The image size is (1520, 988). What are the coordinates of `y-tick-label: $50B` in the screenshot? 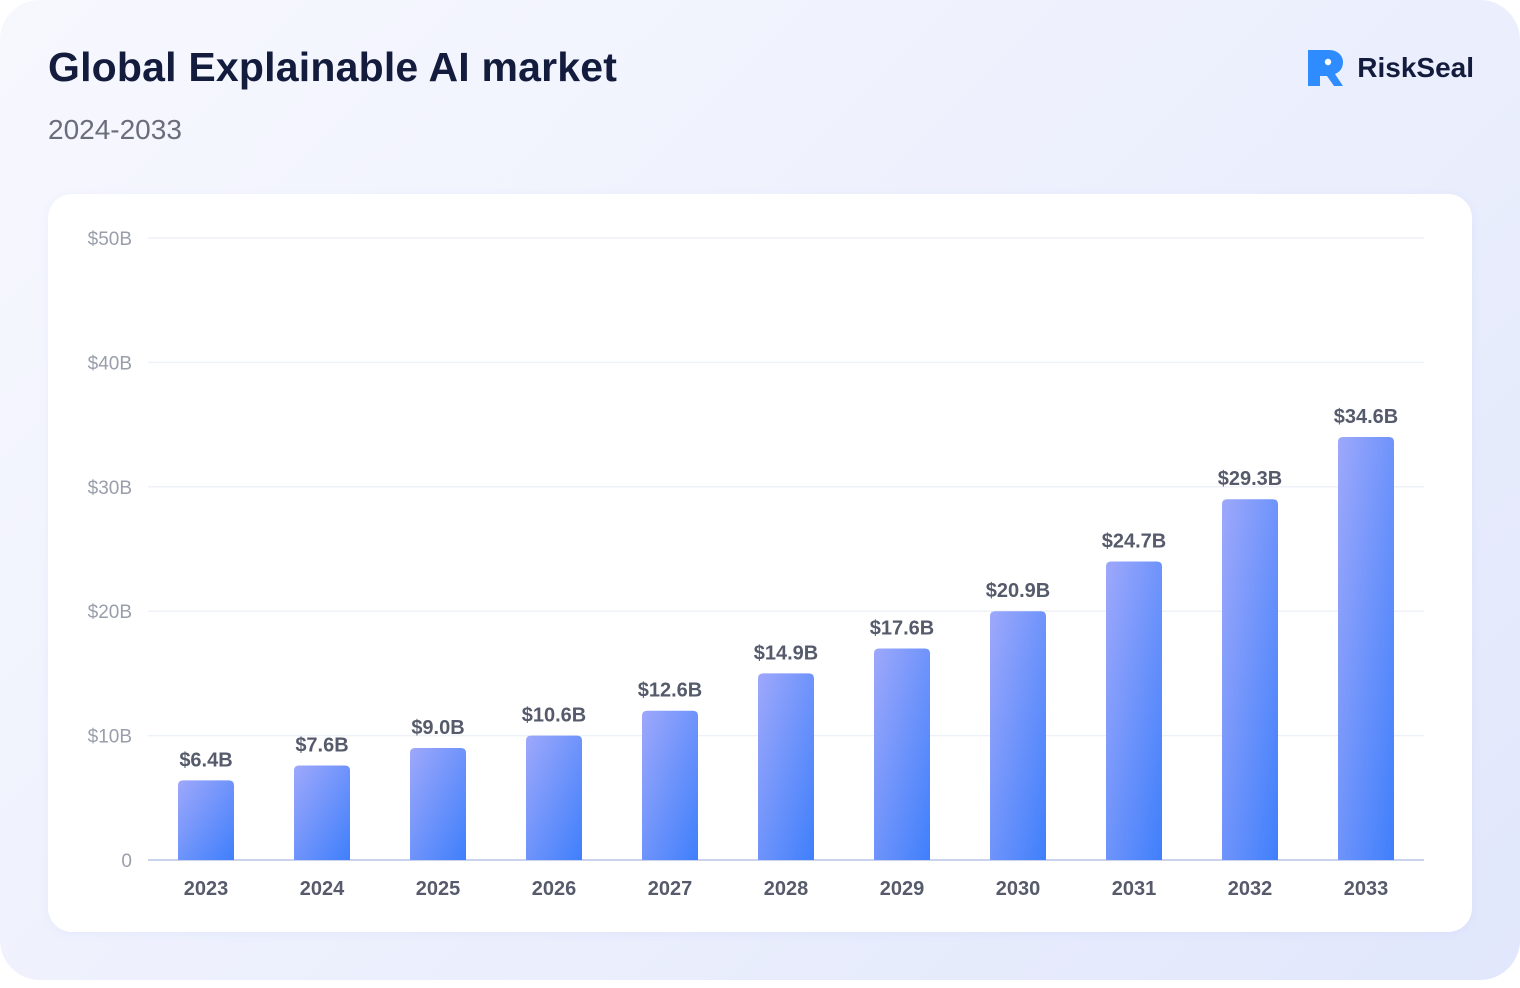 It's located at (110, 239).